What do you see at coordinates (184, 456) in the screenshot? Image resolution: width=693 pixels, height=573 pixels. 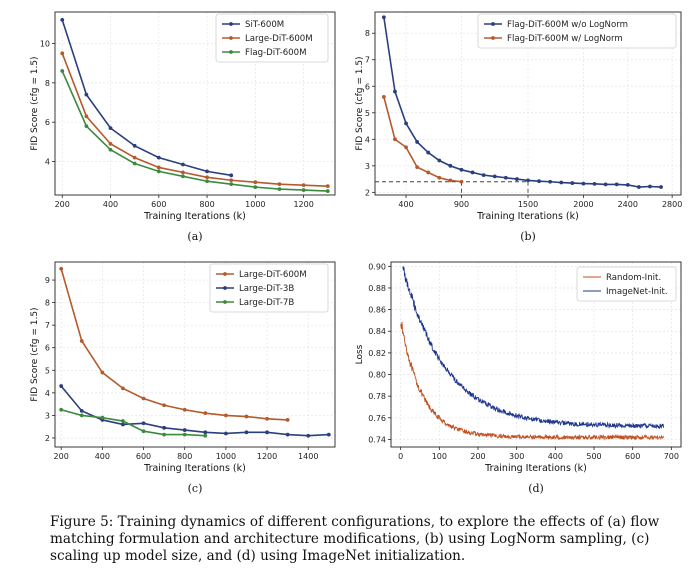 I see `x-tick-label: 800` at bounding box center [184, 456].